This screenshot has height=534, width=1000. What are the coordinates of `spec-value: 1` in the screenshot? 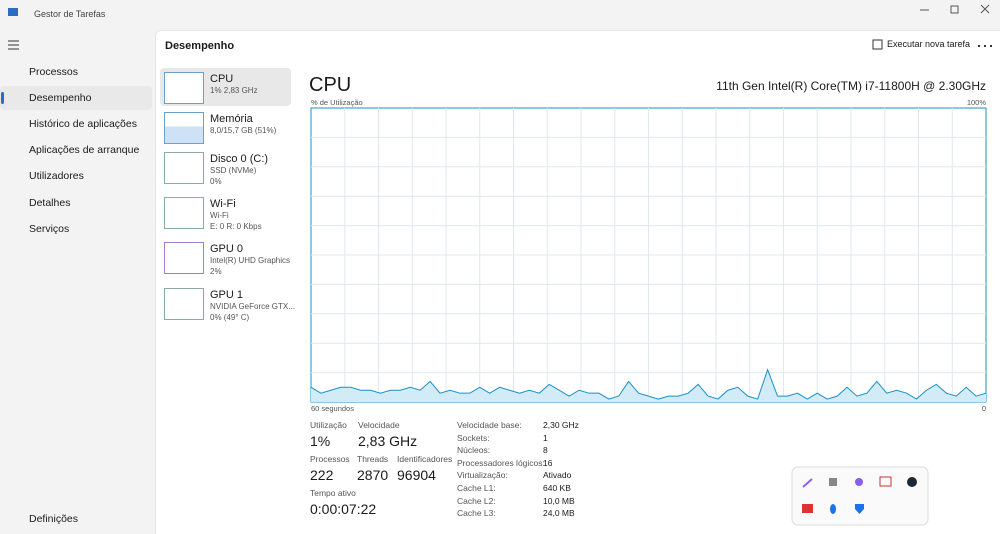 It's located at (545, 437).